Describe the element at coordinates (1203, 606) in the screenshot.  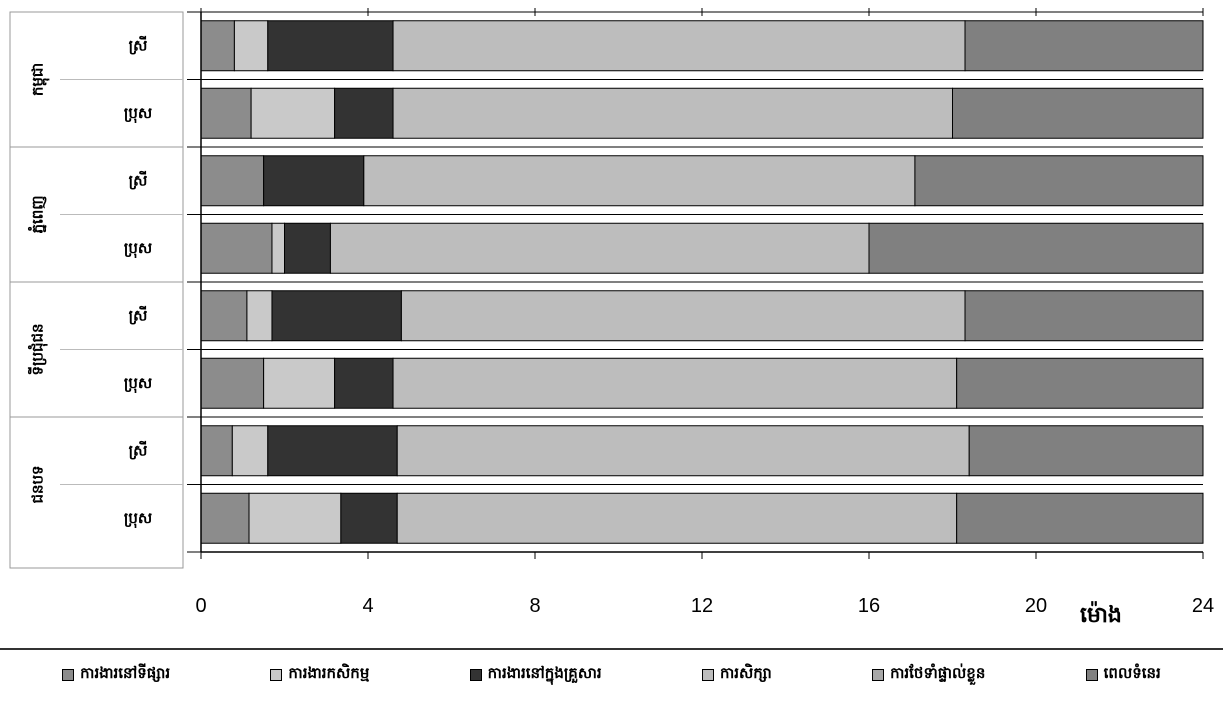
I see `x-tick-label: 24` at that location.